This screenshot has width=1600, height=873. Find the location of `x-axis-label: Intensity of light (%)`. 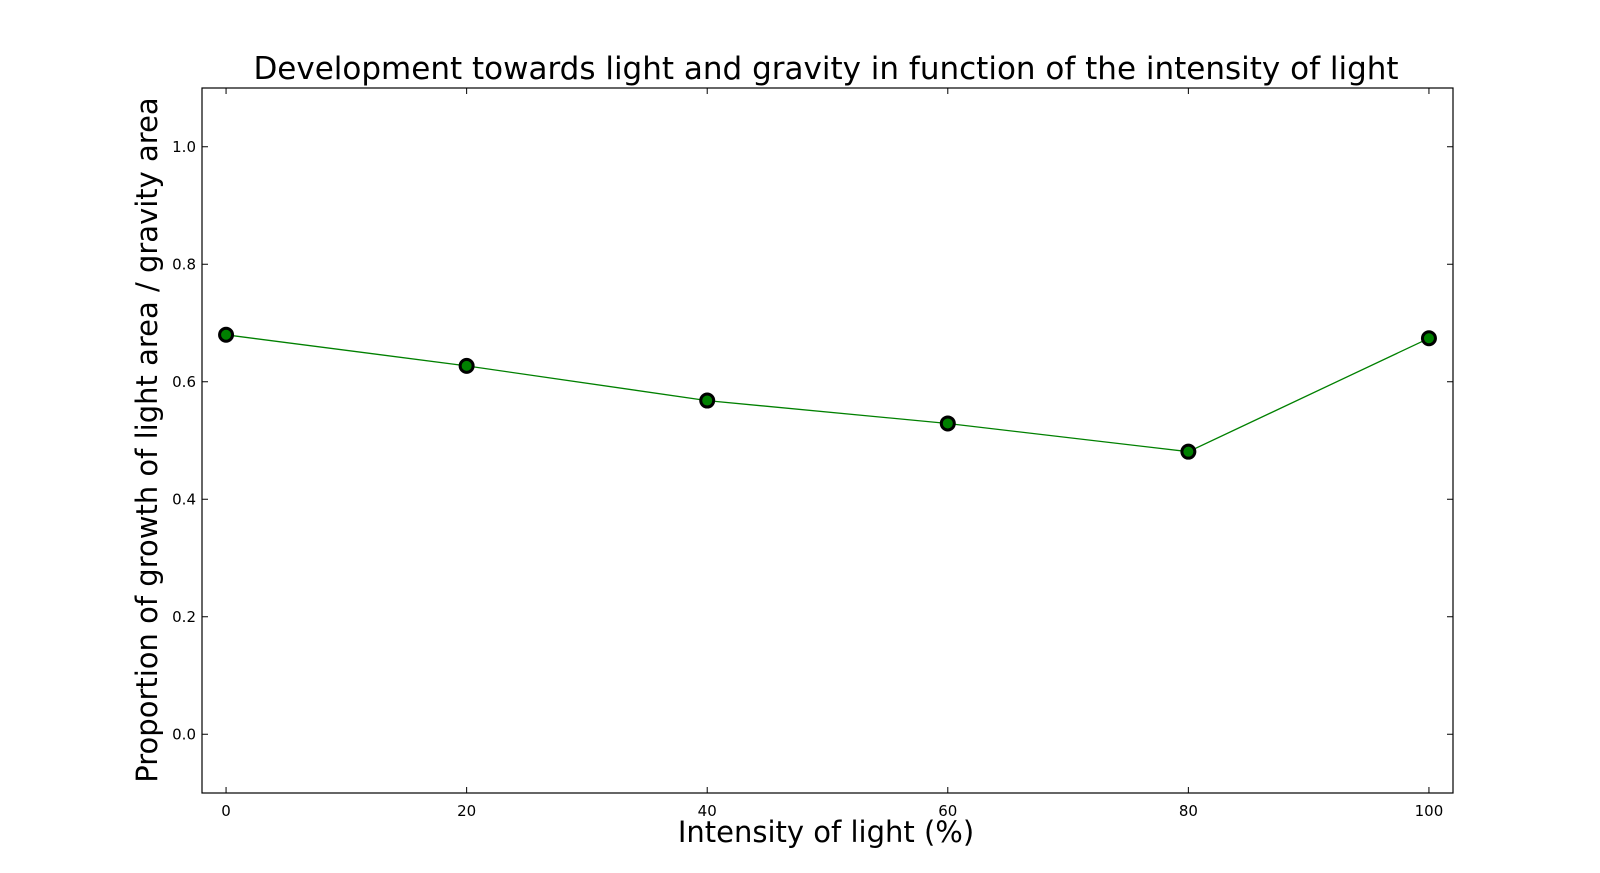

x-axis-label: Intensity of light (%) is located at coordinates (826, 832).